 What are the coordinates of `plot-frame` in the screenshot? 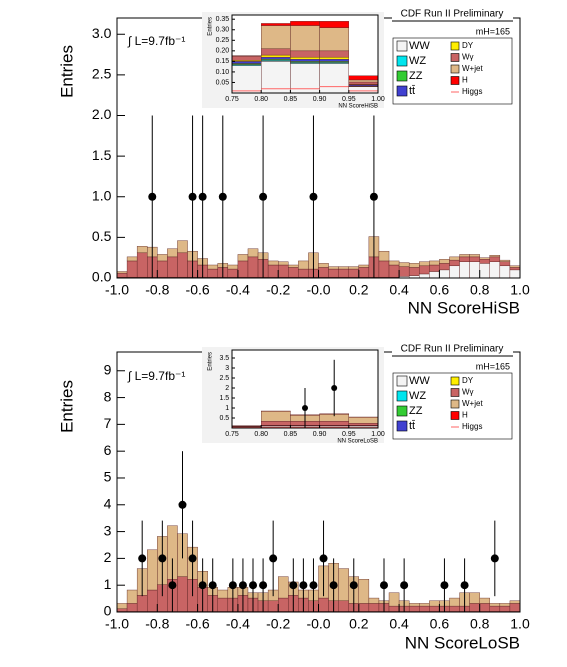 It's located at (305, 54).